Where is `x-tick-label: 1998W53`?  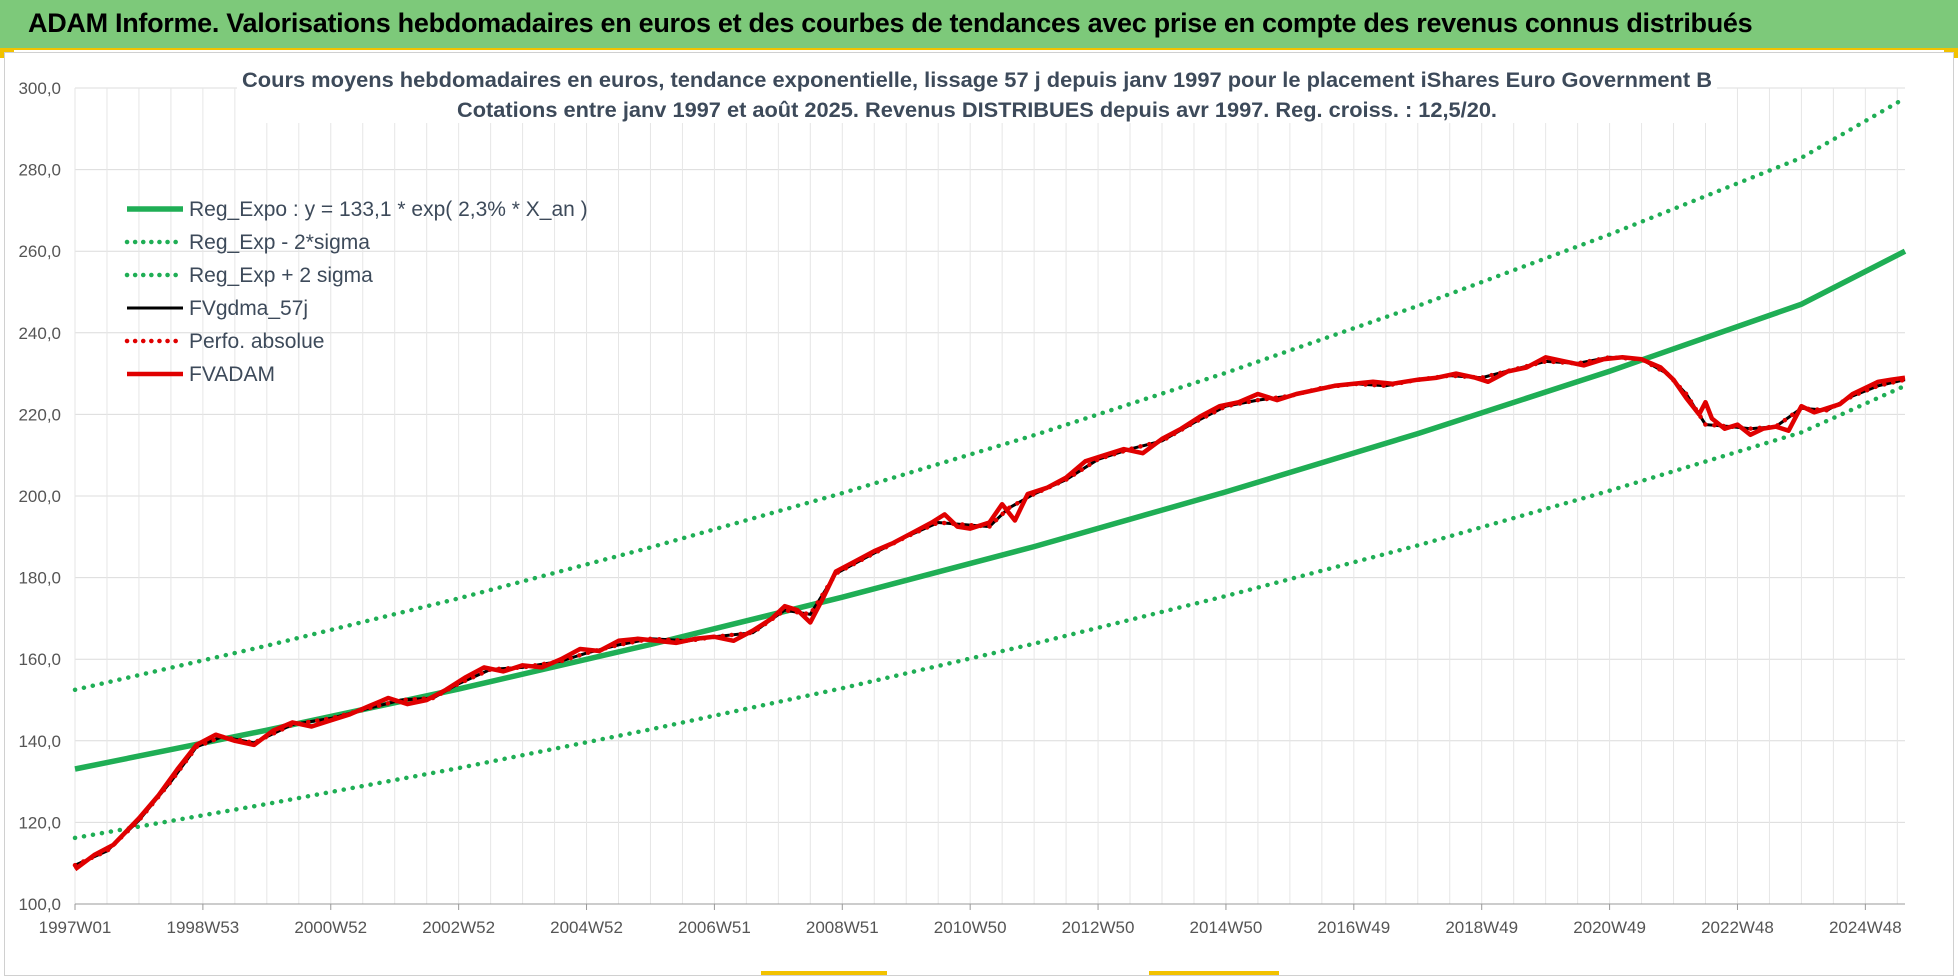 x-tick-label: 1998W53 is located at coordinates (202, 927).